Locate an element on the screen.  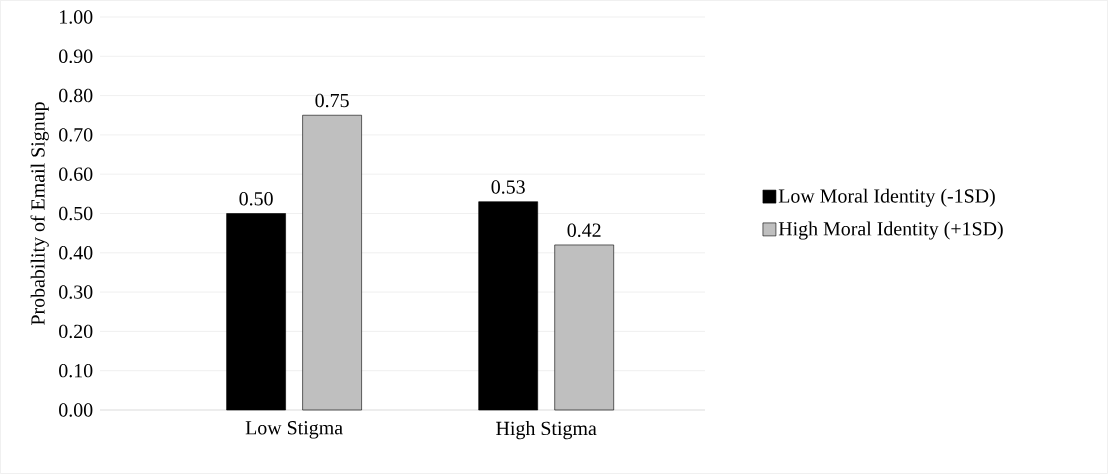
y-tick-label: 0.10 is located at coordinates (76, 370).